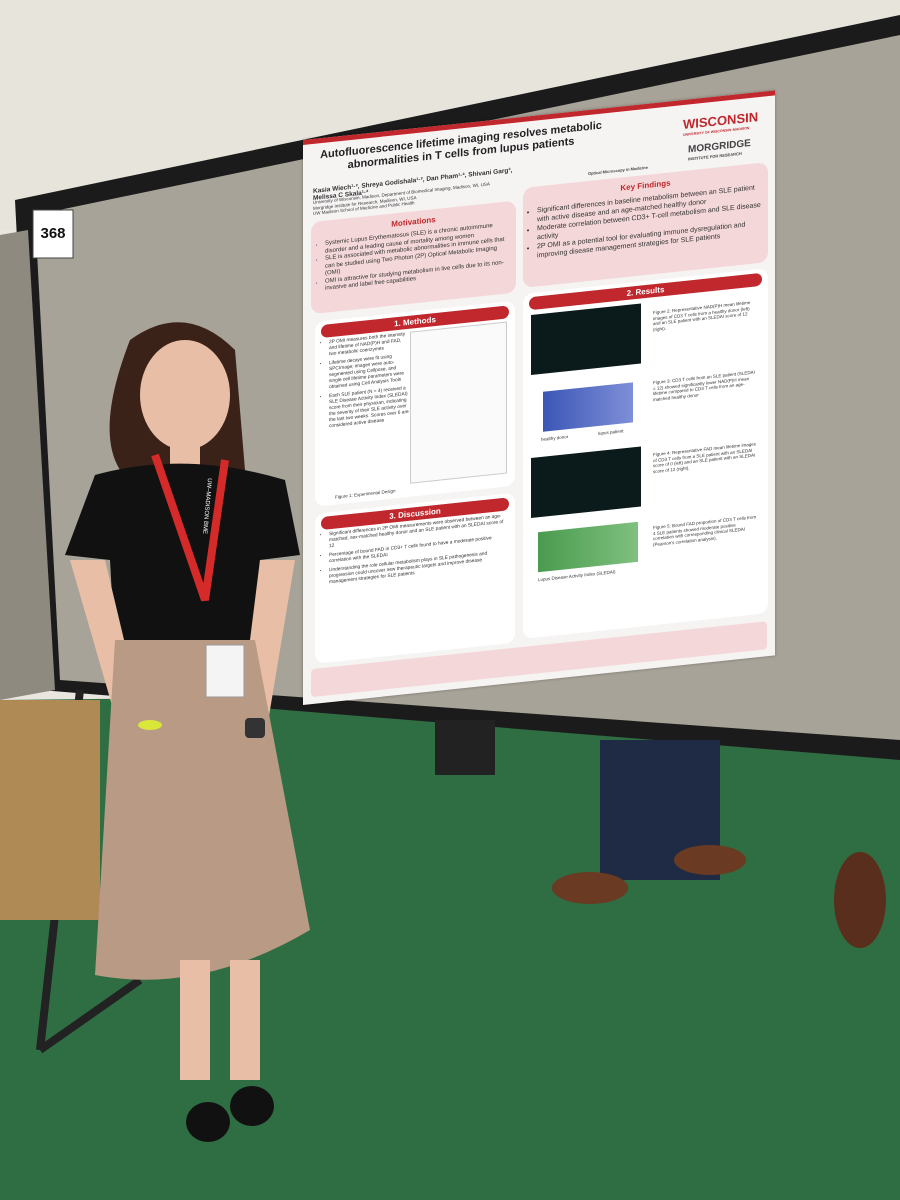 The width and height of the screenshot is (900, 1200). I want to click on black-top, so click(182, 556).